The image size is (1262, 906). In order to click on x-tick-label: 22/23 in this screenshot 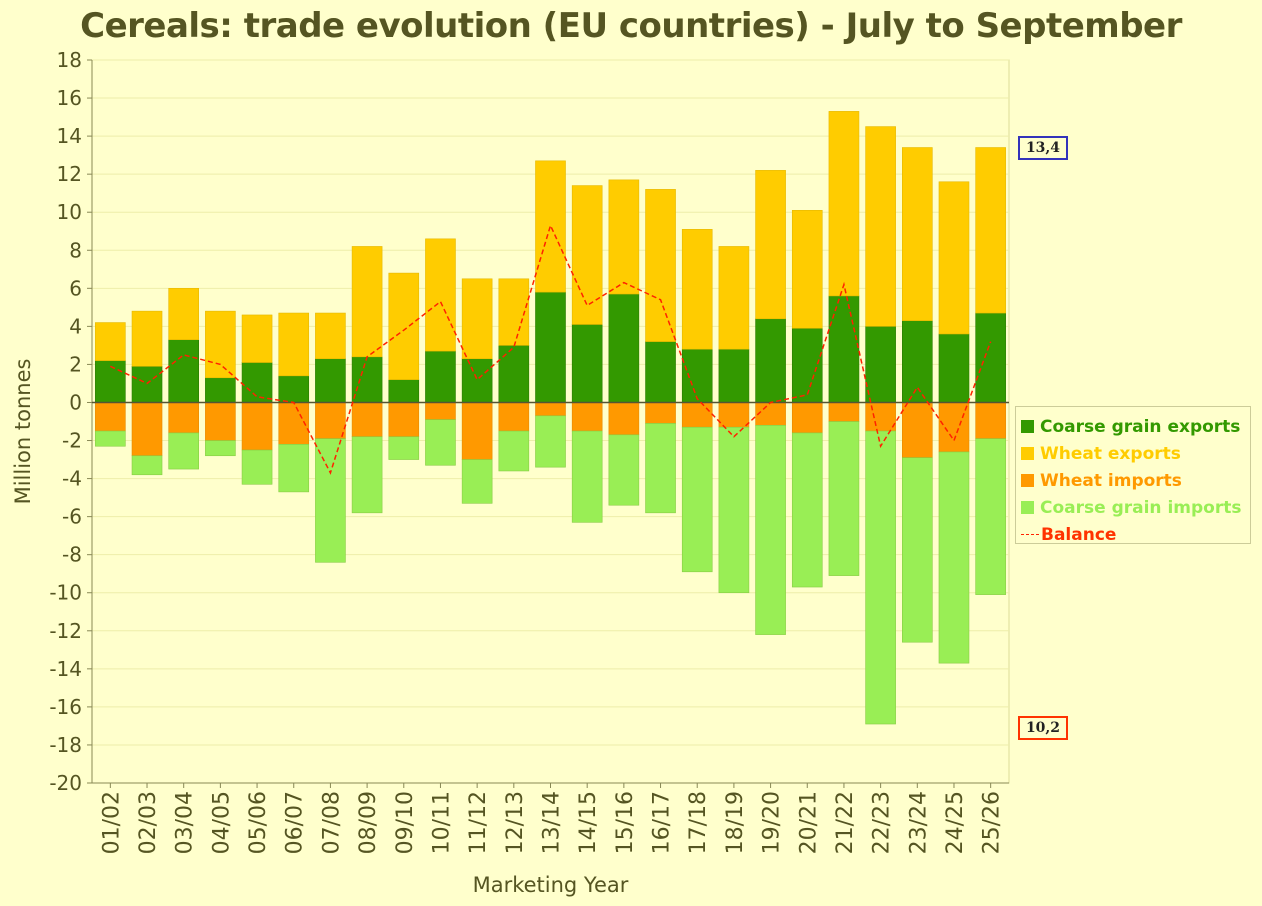, I will do `click(882, 822)`.